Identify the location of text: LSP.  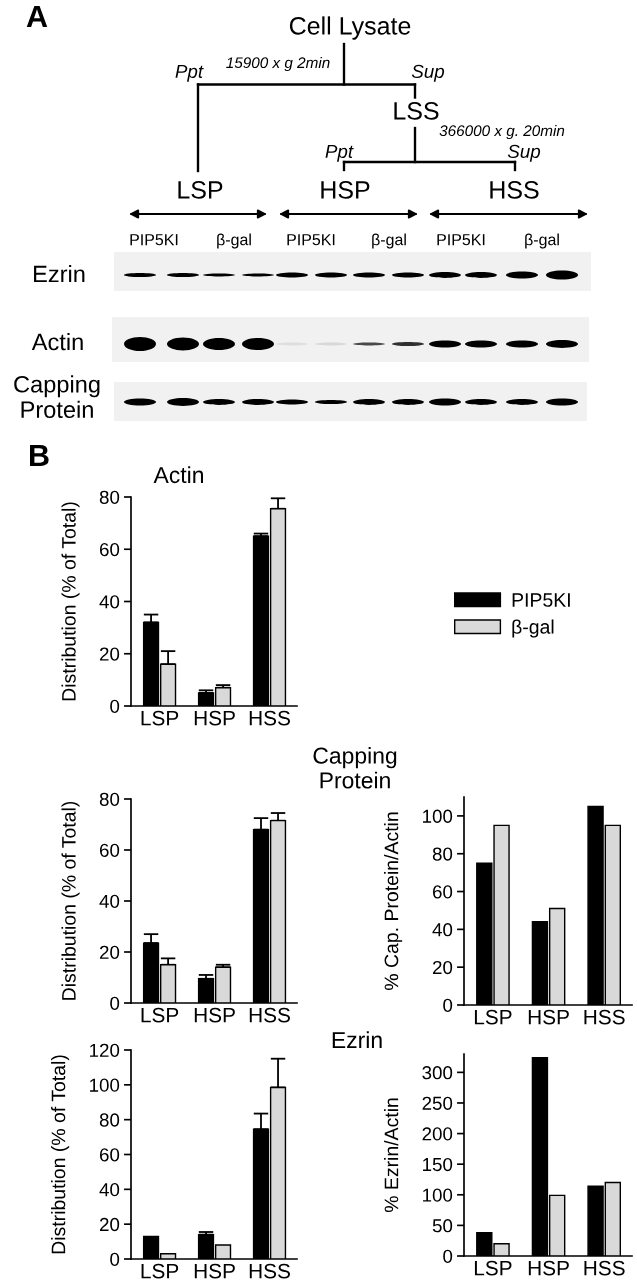
(200, 190).